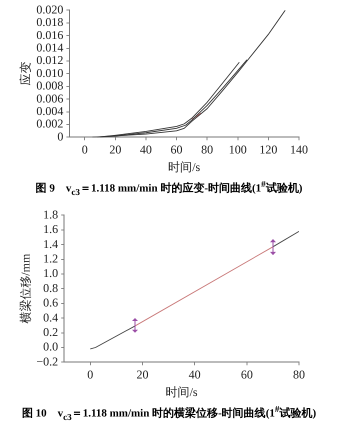 The height and width of the screenshot is (448, 338). Describe the element at coordinates (50, 214) in the screenshot. I see `y-tick-label: 1.8` at that location.